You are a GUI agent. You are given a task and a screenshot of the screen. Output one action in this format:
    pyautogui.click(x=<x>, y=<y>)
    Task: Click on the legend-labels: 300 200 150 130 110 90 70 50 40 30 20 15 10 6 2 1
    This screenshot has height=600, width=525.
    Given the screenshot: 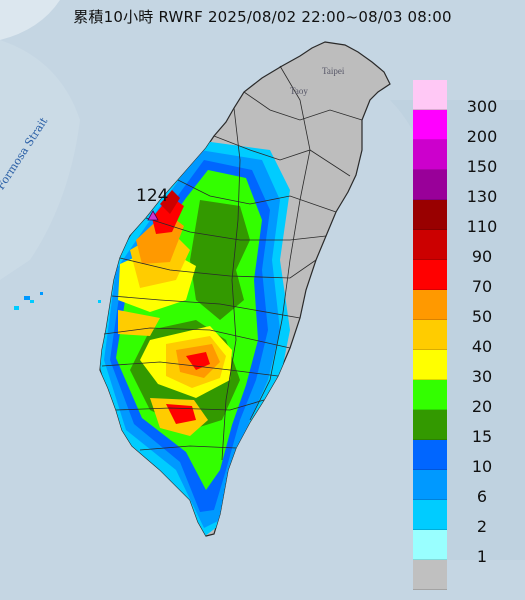 What is the action you would take?
    pyautogui.click(x=482, y=323)
    